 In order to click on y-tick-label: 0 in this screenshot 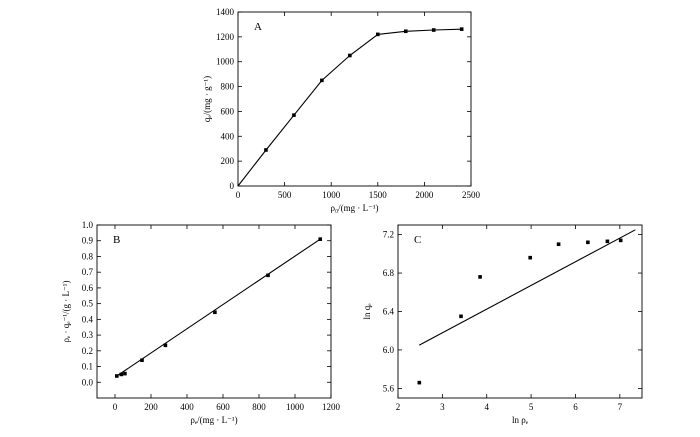, I will do `click(232, 186)`.